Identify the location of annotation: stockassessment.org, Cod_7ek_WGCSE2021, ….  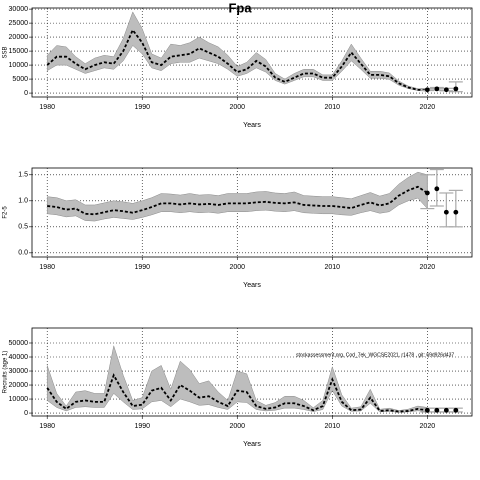
(375, 355).